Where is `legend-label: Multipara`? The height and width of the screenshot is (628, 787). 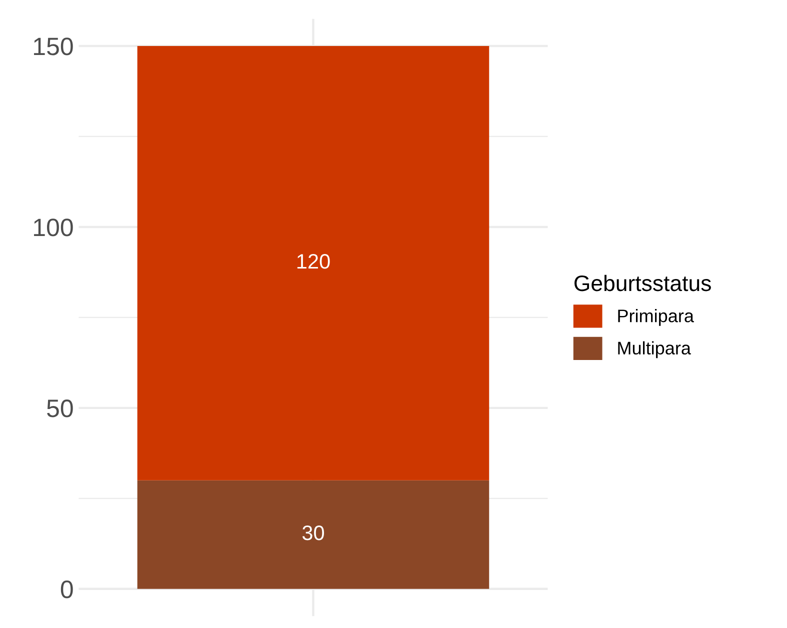 legend-label: Multipara is located at coordinates (654, 349).